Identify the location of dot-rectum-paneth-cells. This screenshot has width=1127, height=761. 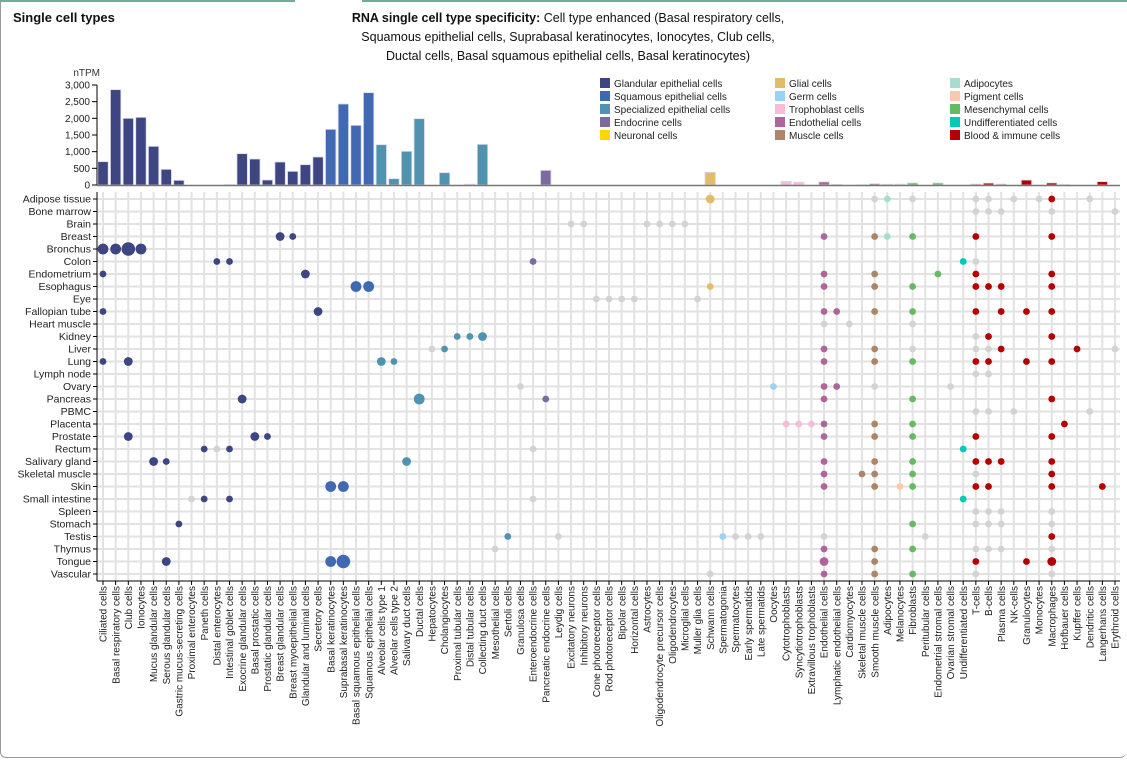
(204, 449).